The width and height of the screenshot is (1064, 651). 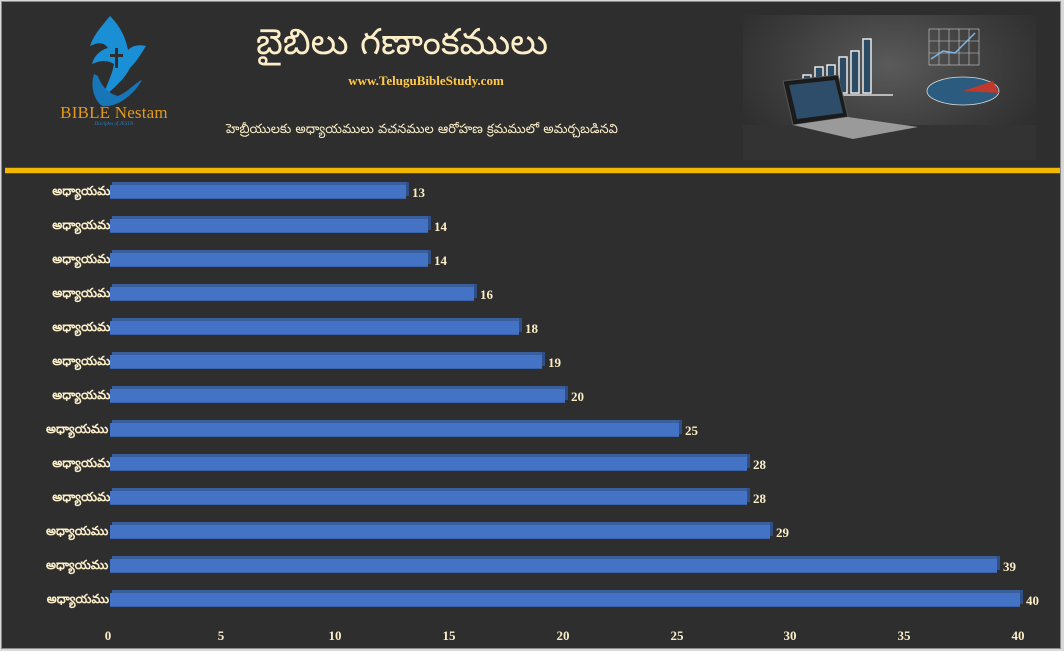 What do you see at coordinates (335, 635) in the screenshot?
I see `x-axis-tick: 10` at bounding box center [335, 635].